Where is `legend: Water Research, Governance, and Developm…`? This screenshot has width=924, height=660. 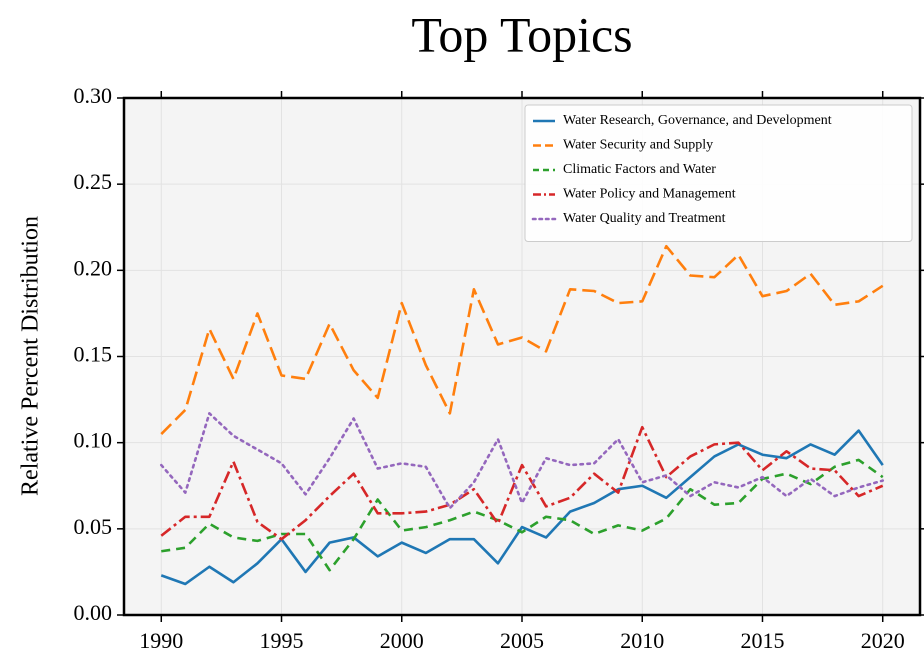 legend: Water Research, Governance, and Developm… is located at coordinates (718, 173).